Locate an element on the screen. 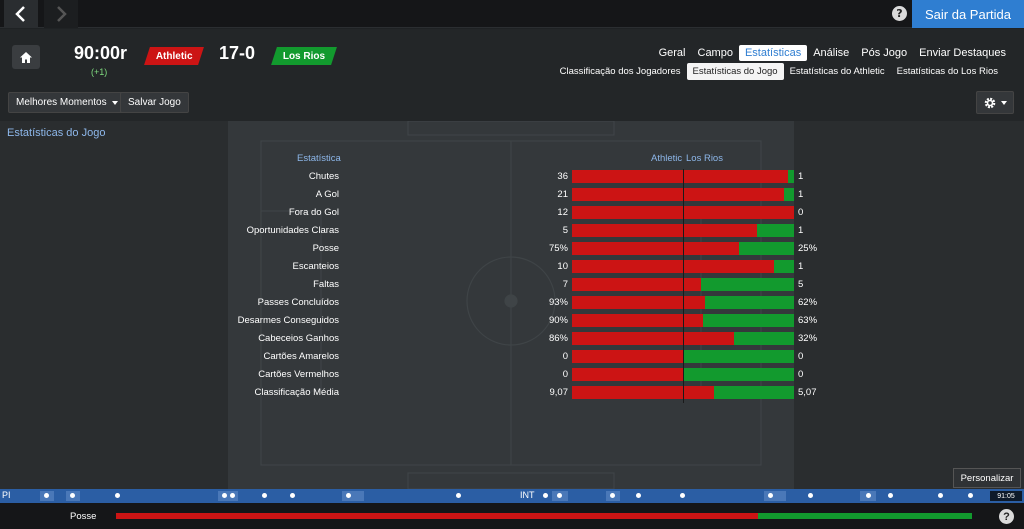 This screenshot has width=1024, height=529. tab-pos-jogo: Pós Jogo is located at coordinates (884, 53).